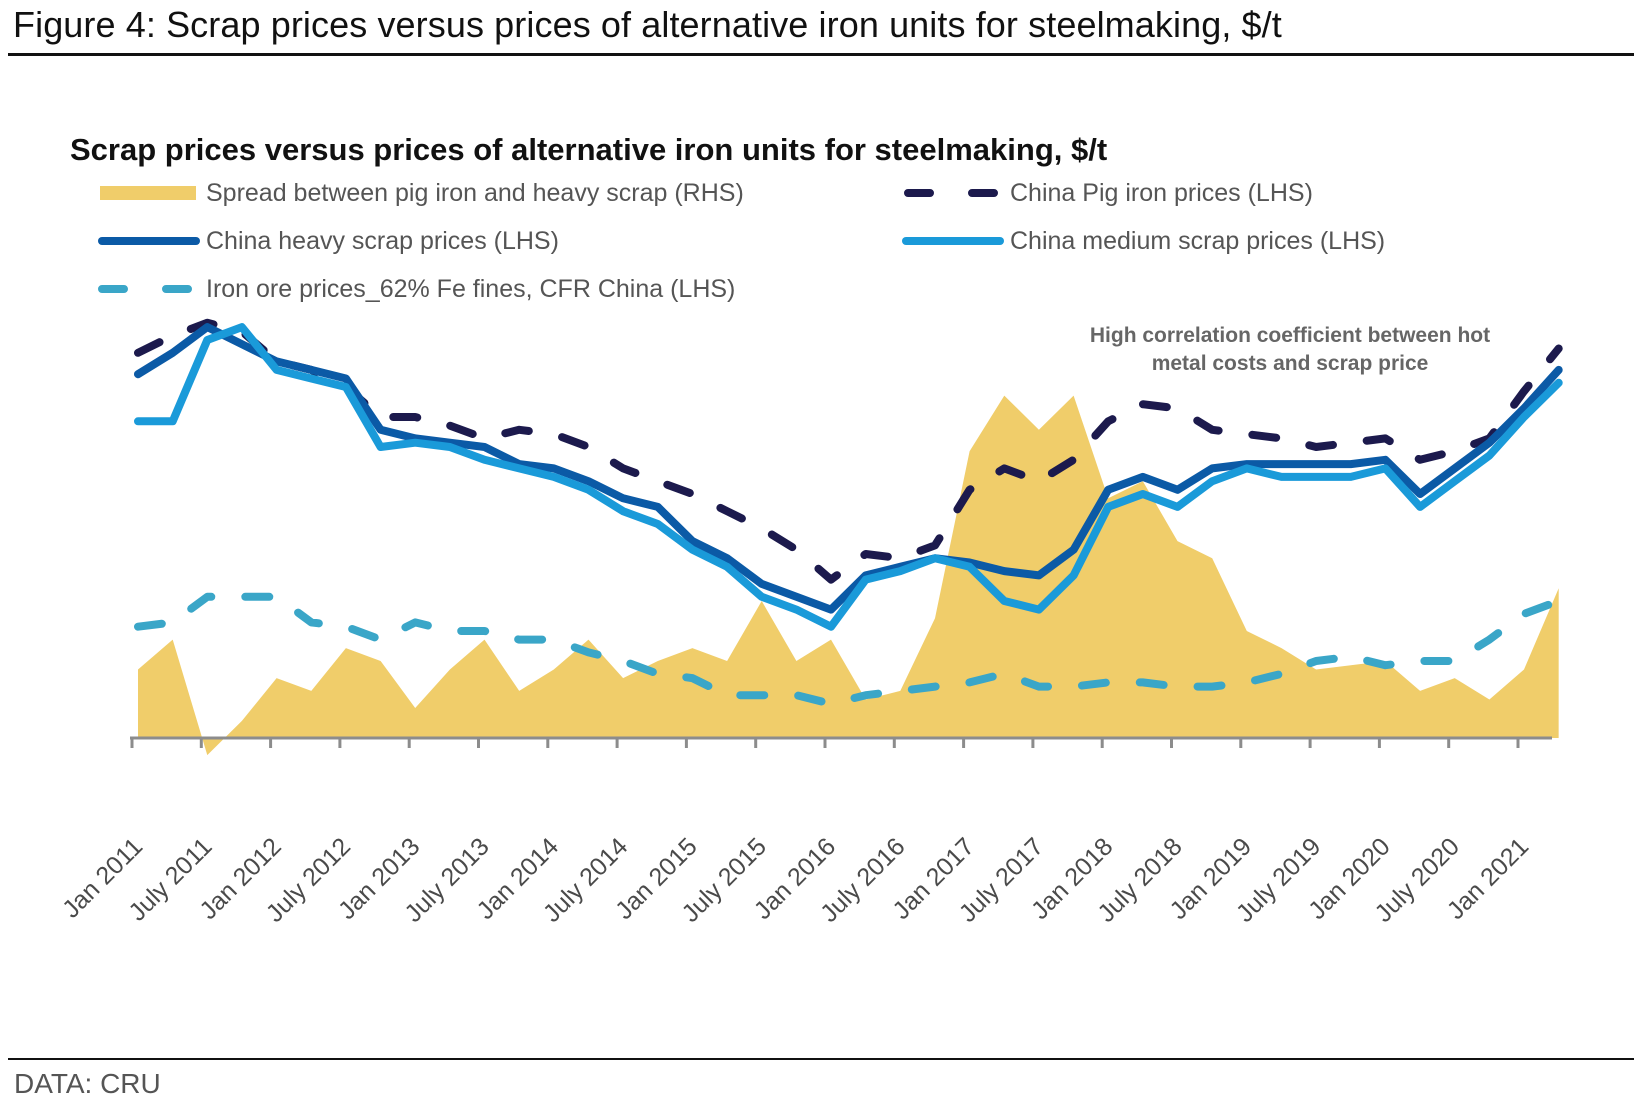  What do you see at coordinates (1290, 363) in the screenshot?
I see `annotation-line-2: metal costs and scrap price` at bounding box center [1290, 363].